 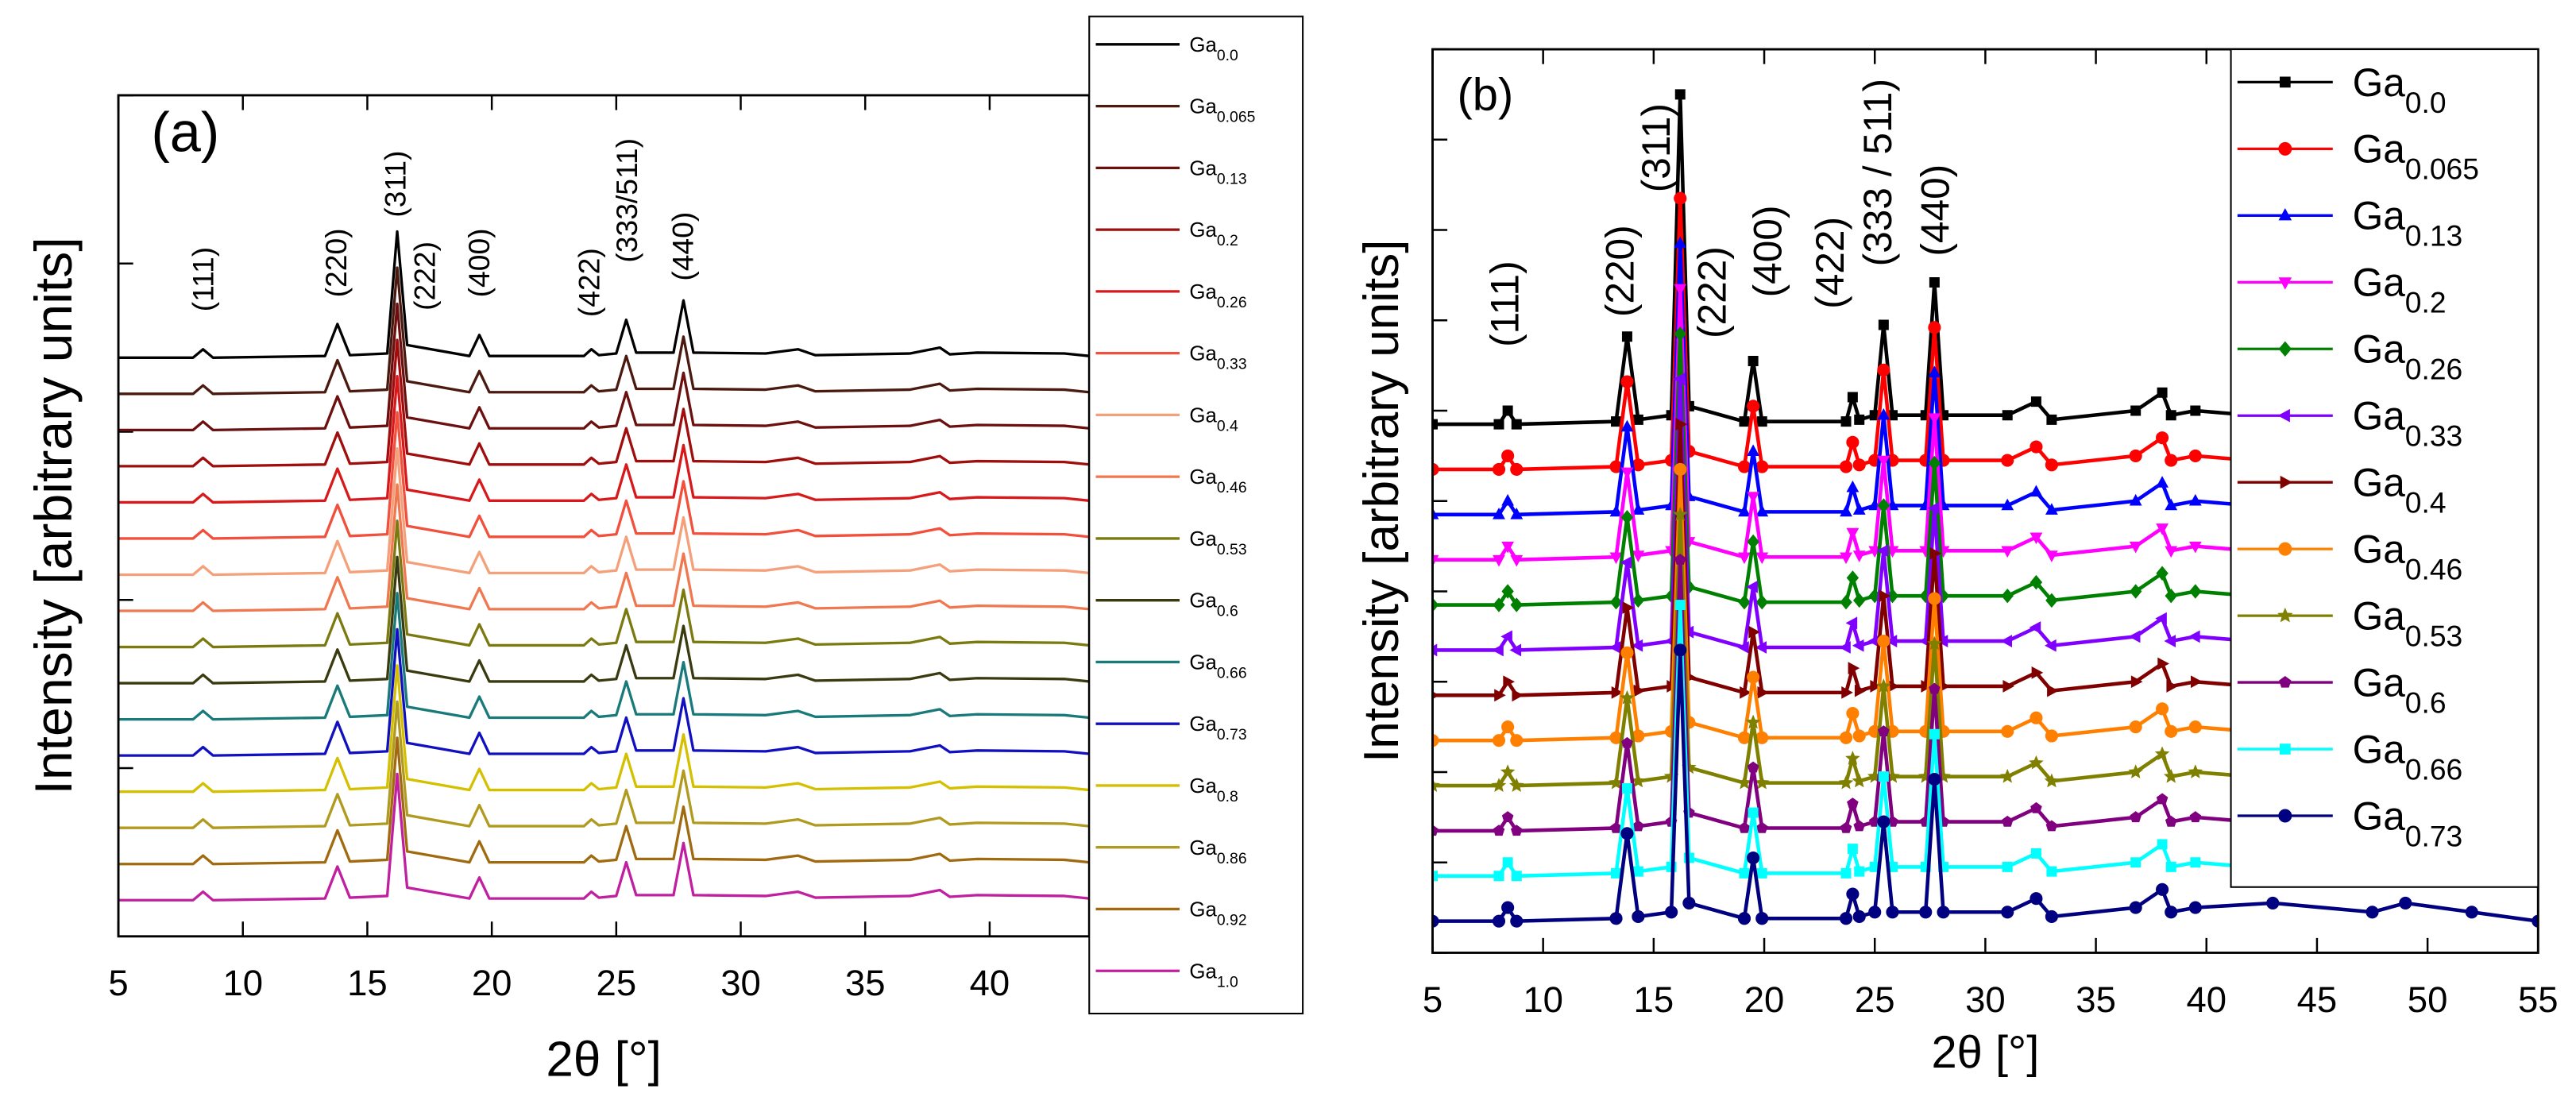 I want to click on y-axis-label: Intensity [arbitrary units], so click(x=1381, y=501).